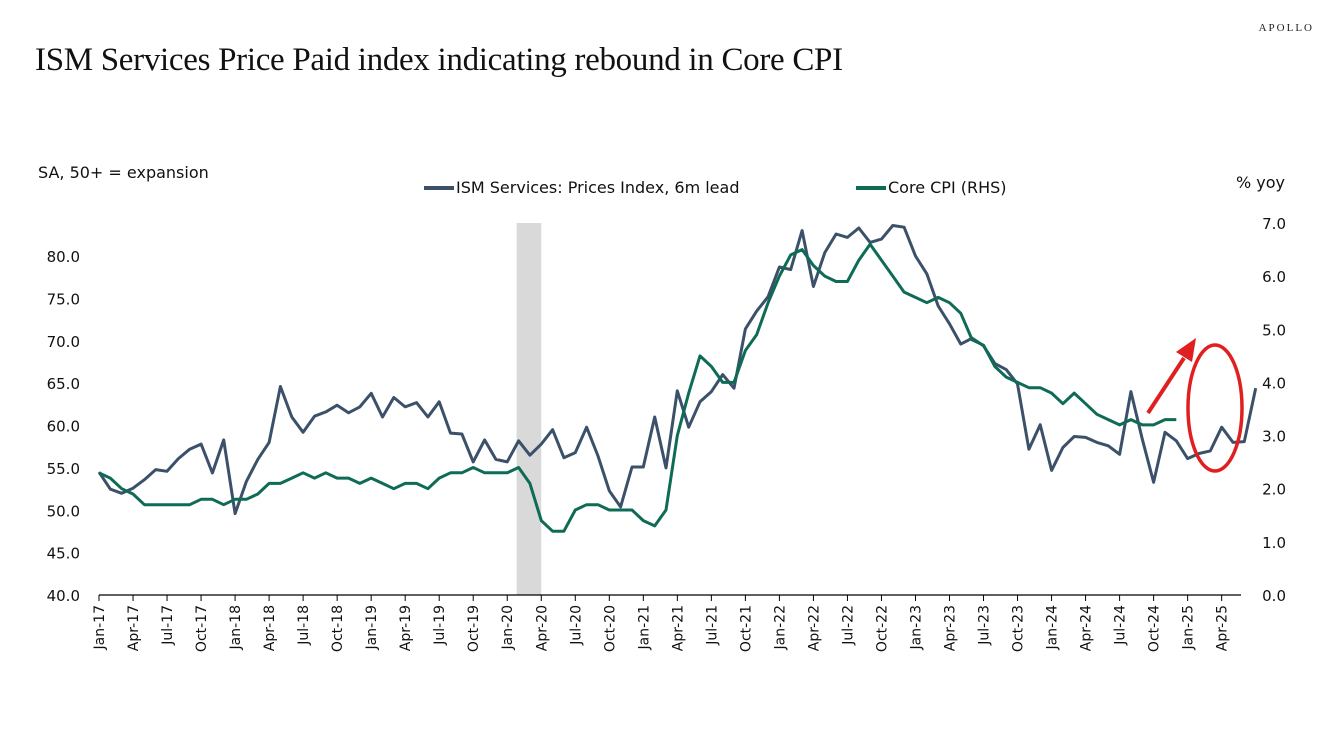  What do you see at coordinates (508, 627) in the screenshot?
I see `x-tick-label: Jan-20` at bounding box center [508, 627].